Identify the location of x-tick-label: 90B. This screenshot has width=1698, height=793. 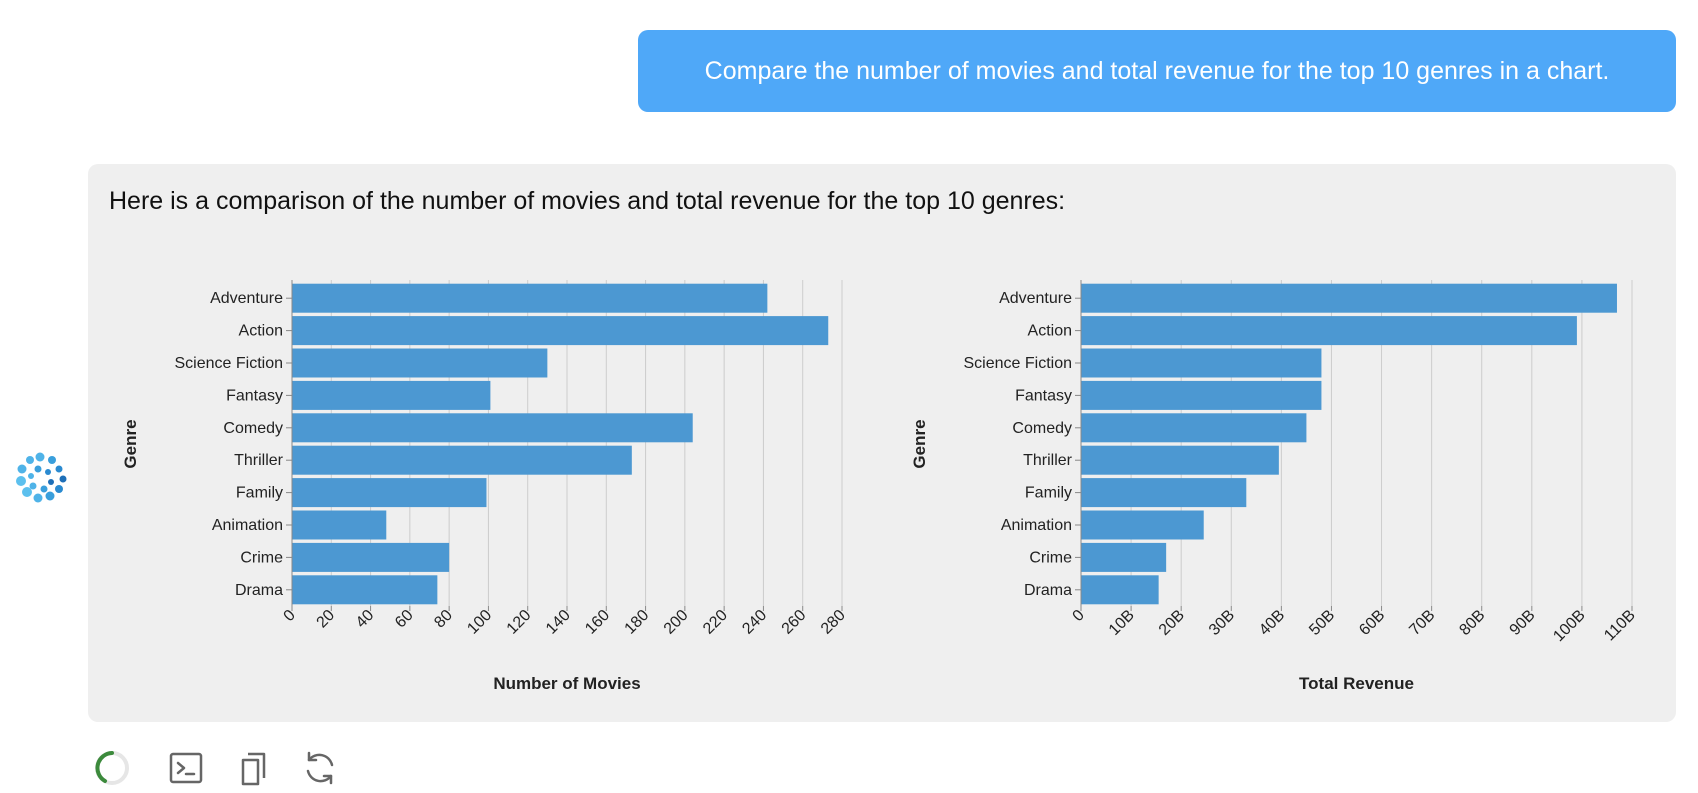
(1522, 623).